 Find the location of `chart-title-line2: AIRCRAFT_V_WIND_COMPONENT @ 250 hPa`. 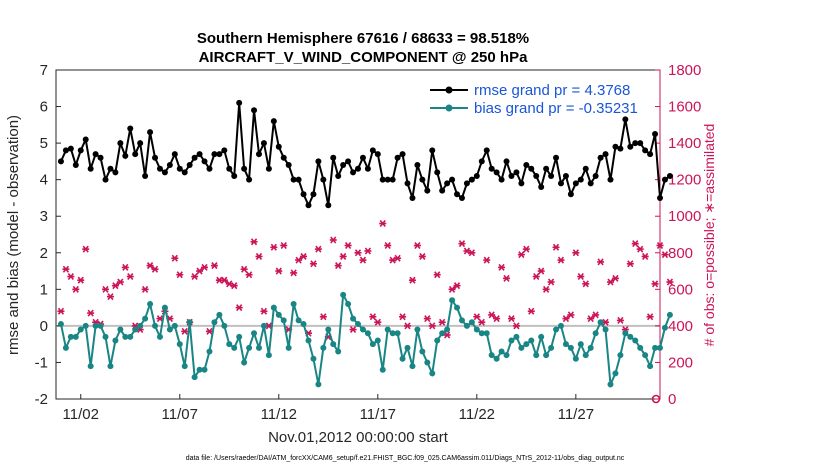

chart-title-line2: AIRCRAFT_V_WIND_COMPONENT @ 250 hPa is located at coordinates (364, 57).